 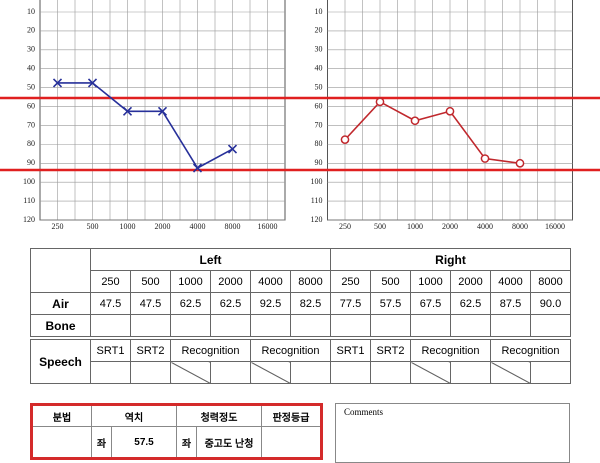 What do you see at coordinates (31, 124) in the screenshot?
I see `y-tick-label: 70` at bounding box center [31, 124].